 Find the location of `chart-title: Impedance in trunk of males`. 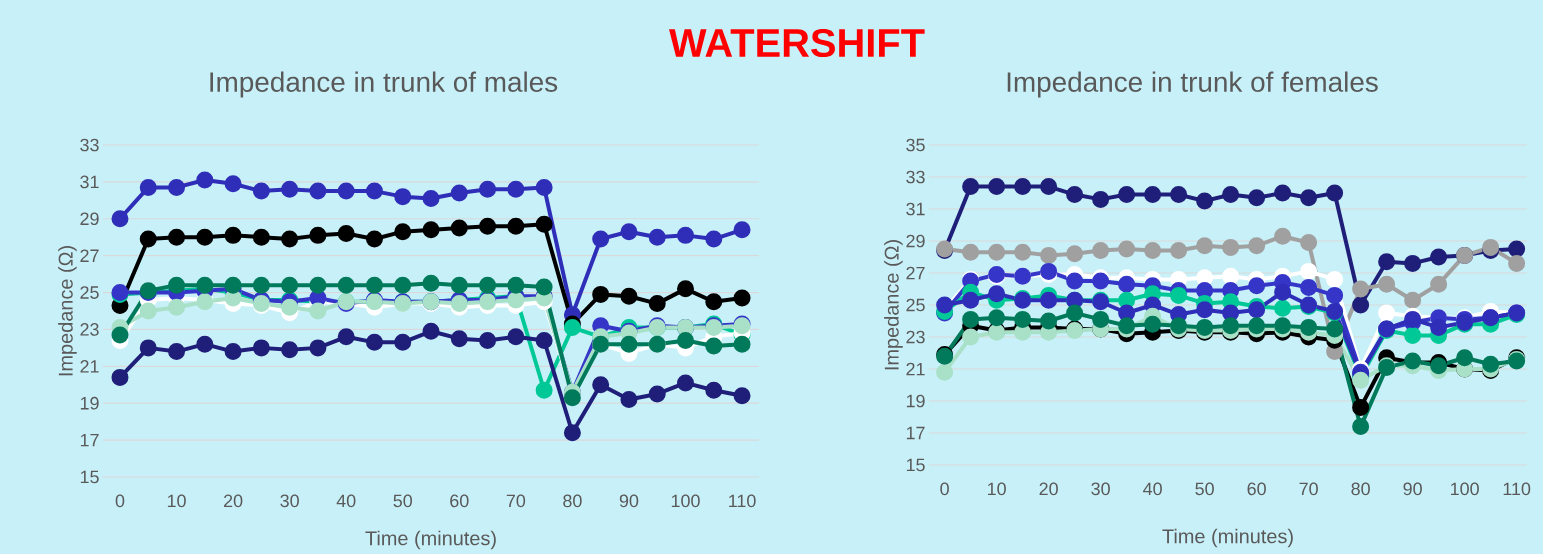

chart-title: Impedance in trunk of males is located at coordinates (384, 84).